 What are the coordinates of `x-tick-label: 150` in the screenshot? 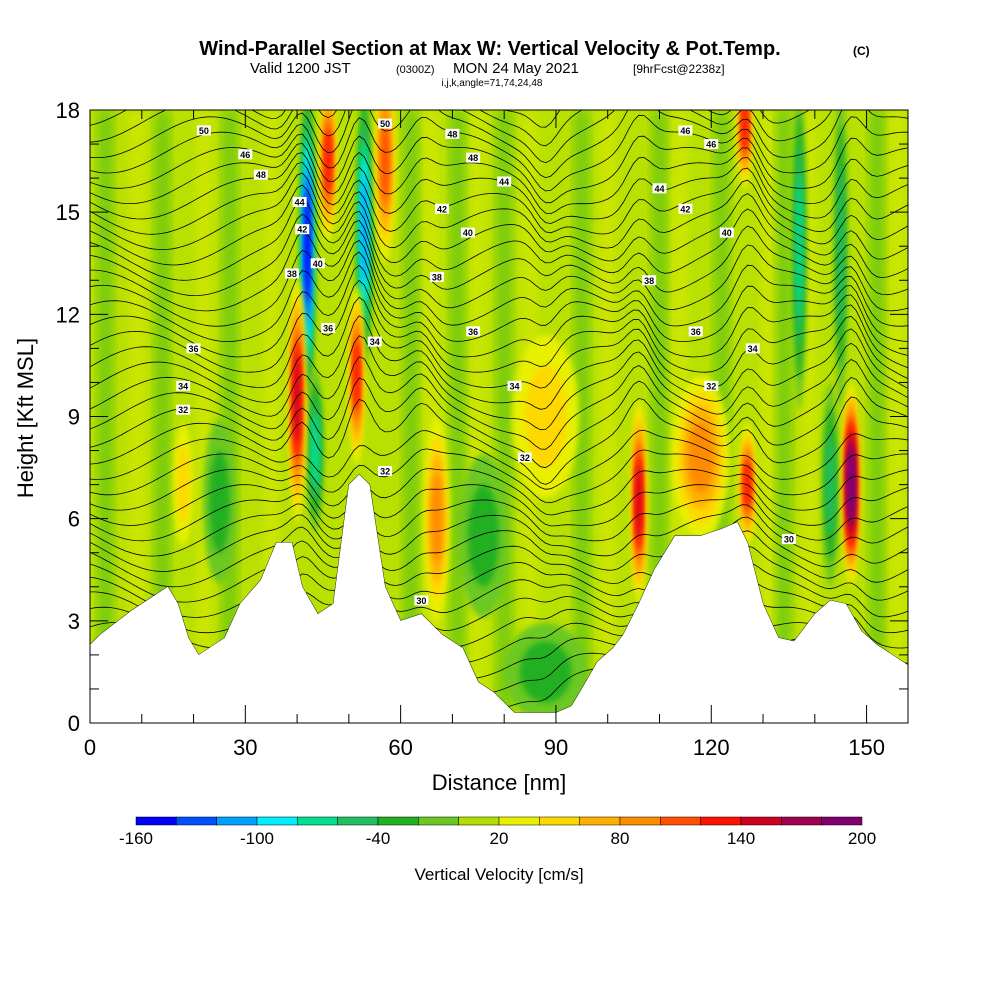 It's located at (866, 747).